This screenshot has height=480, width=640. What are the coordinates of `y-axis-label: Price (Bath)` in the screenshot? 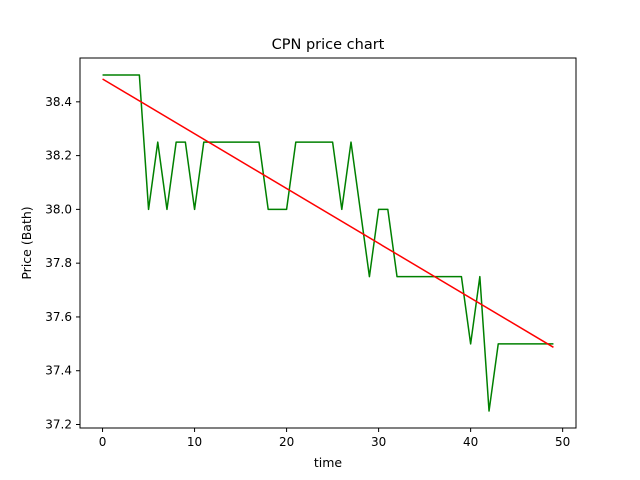 It's located at (26, 242).